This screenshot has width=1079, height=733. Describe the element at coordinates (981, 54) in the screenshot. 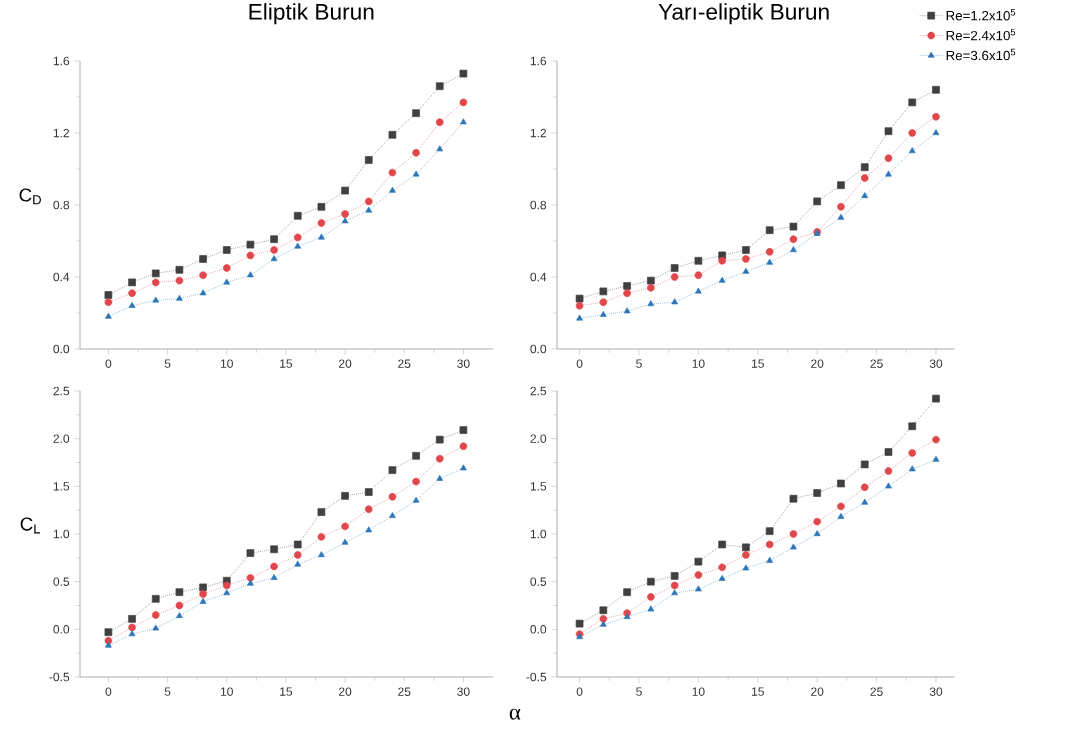

I see `legend-label: Re=3.6x10$^{5}$` at that location.